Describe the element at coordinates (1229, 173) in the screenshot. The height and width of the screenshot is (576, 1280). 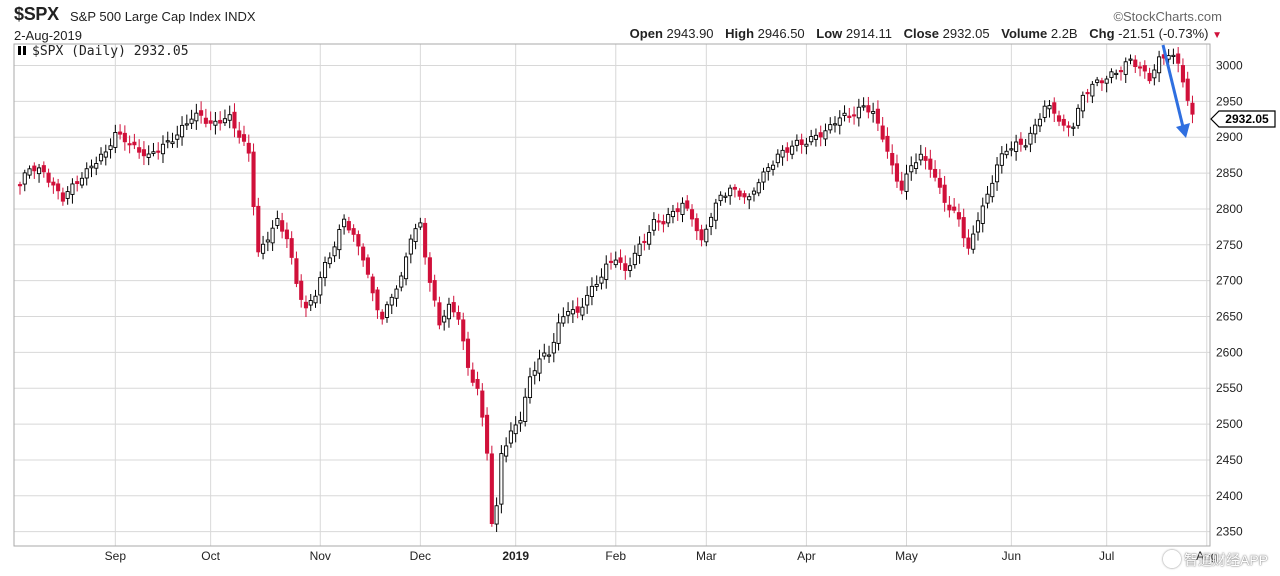
I see `y-tick-label: 2850` at that location.